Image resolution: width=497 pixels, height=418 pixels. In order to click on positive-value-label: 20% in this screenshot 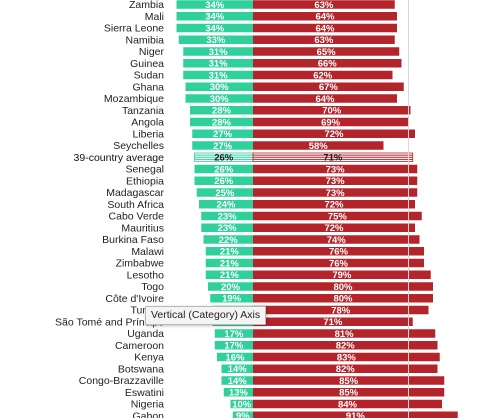, I will do `click(231, 287)`.